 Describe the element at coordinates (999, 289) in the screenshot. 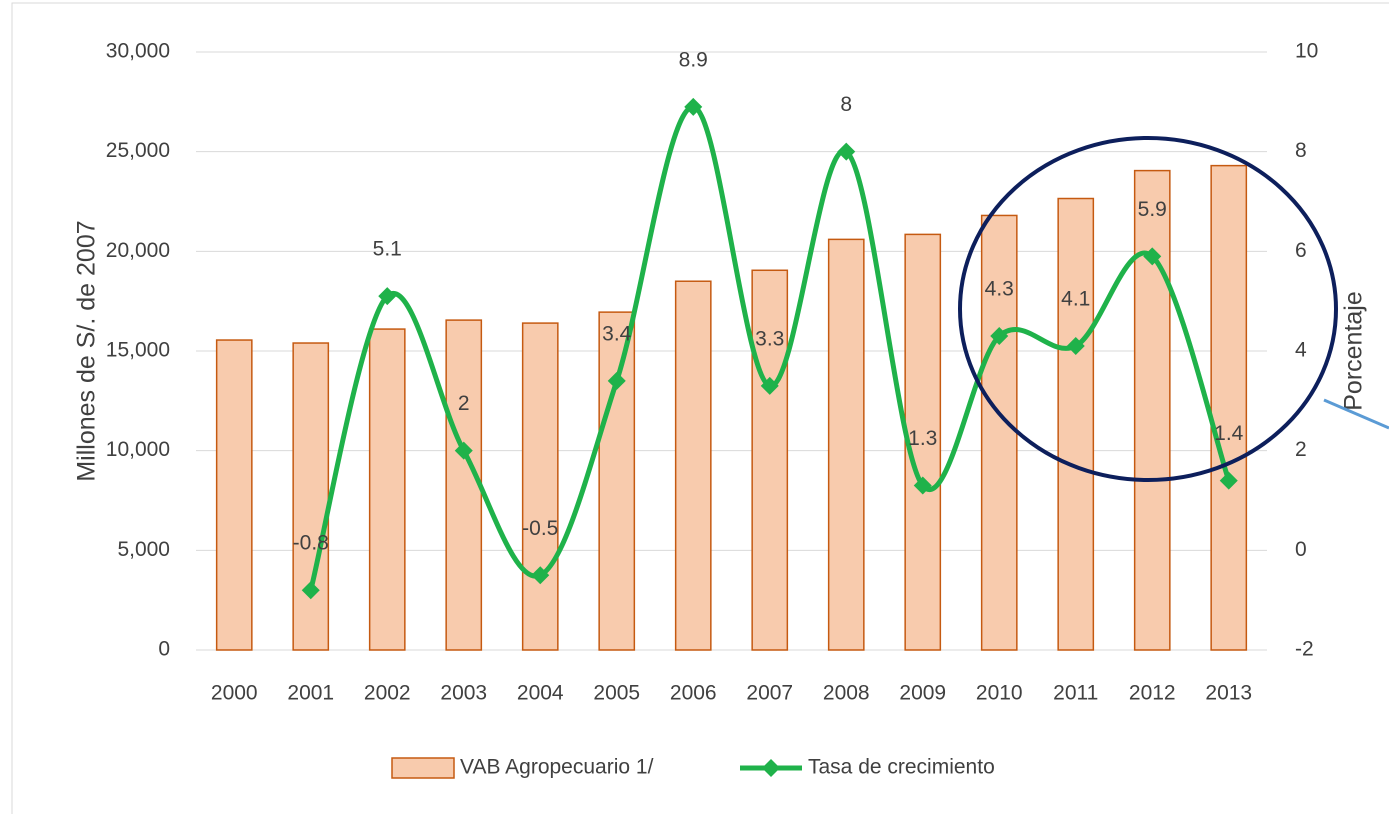

I see `data-label: 4.3` at that location.